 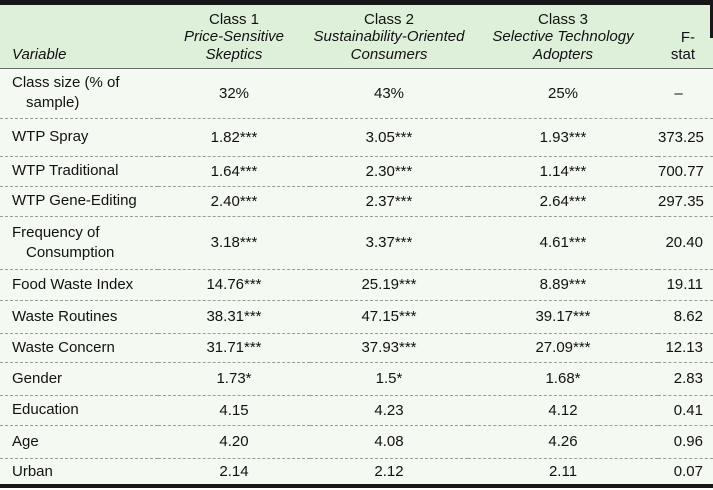 What do you see at coordinates (234, 410) in the screenshot?
I see `cell-class1: 4.15` at bounding box center [234, 410].